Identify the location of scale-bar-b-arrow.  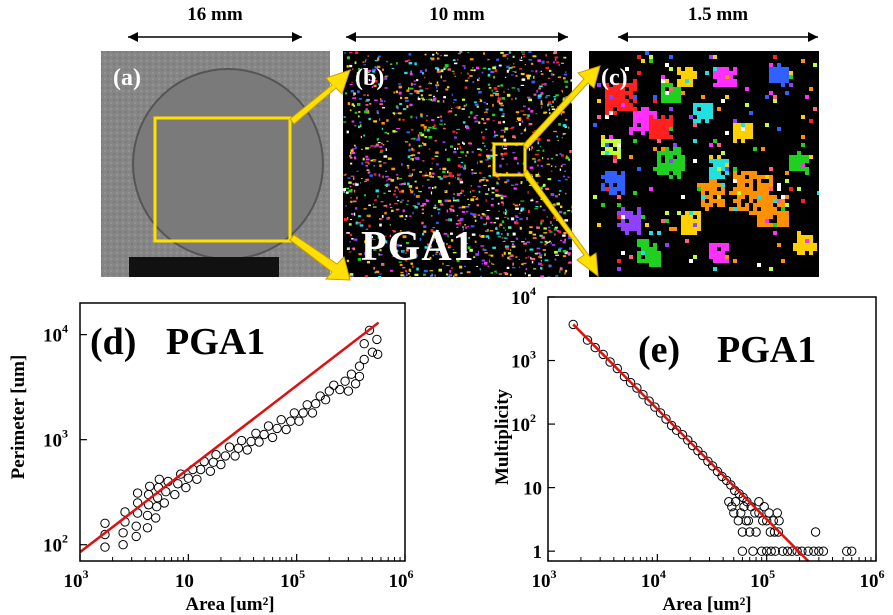
(457, 37).